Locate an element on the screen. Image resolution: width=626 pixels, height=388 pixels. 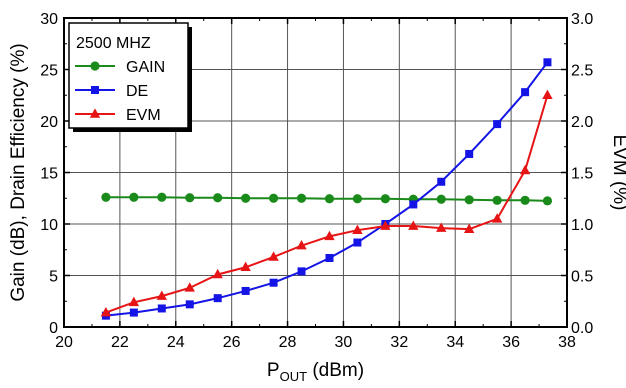
y2-tick-label: 3.0 is located at coordinates (582, 19).